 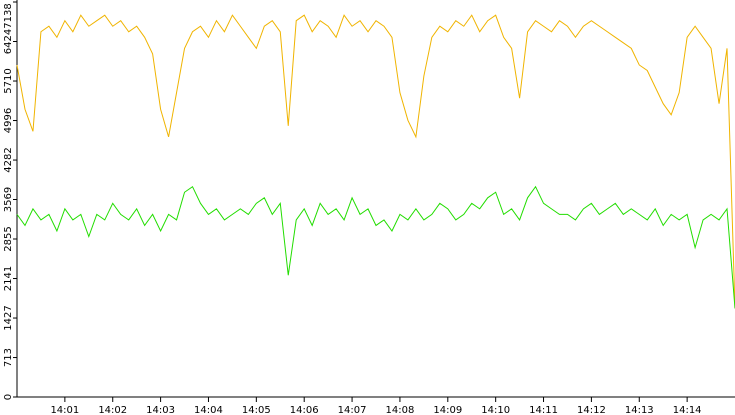 I want to click on y-tick-label: 0, so click(x=8, y=397).